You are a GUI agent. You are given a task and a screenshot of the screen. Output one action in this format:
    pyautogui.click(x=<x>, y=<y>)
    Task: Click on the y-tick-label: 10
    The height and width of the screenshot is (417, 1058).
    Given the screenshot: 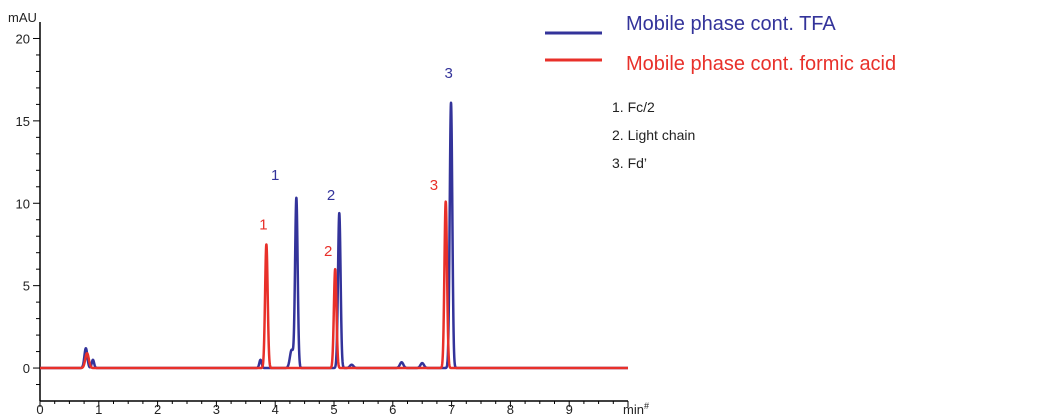 What is the action you would take?
    pyautogui.click(x=23, y=203)
    